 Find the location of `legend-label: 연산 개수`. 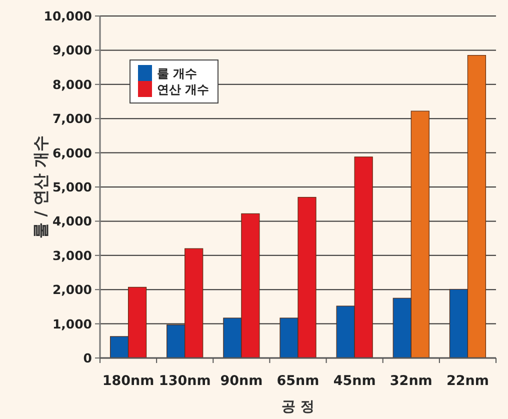

legend-label: 연산 개수 is located at coordinates (183, 89).